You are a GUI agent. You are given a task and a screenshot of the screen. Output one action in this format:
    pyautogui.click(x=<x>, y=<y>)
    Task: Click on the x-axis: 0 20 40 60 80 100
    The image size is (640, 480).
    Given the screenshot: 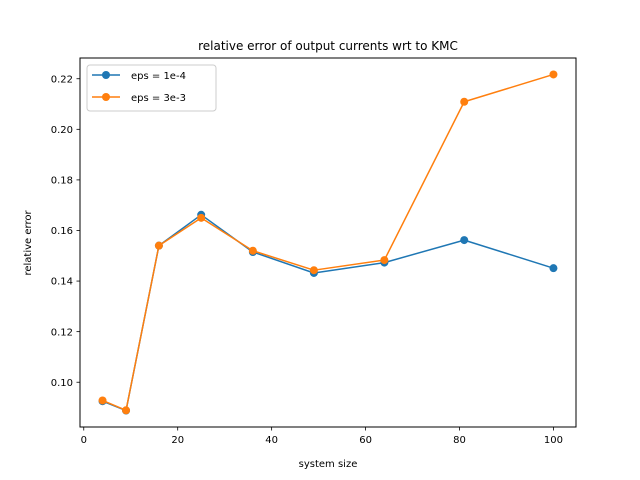 What is the action you would take?
    pyautogui.click(x=322, y=436)
    